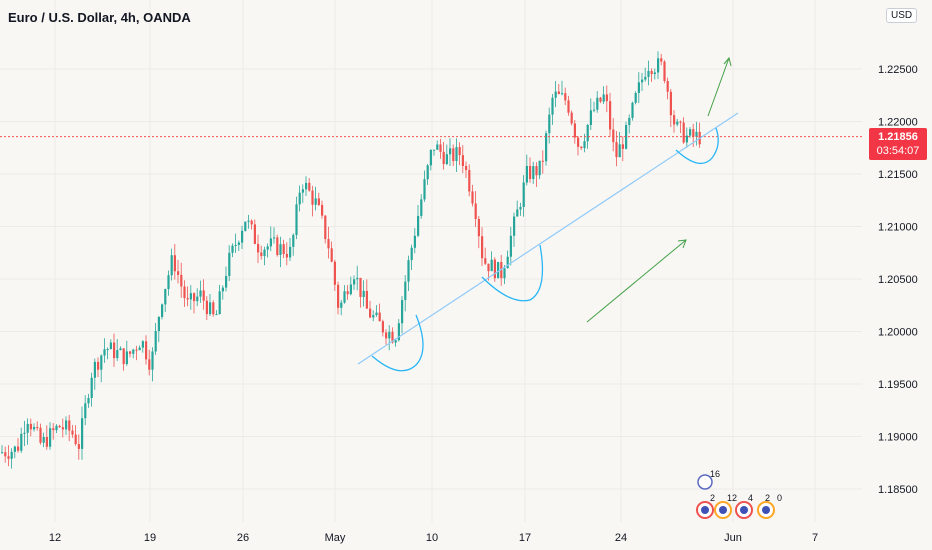  I want to click on event-badge-count: 4, so click(750, 498).